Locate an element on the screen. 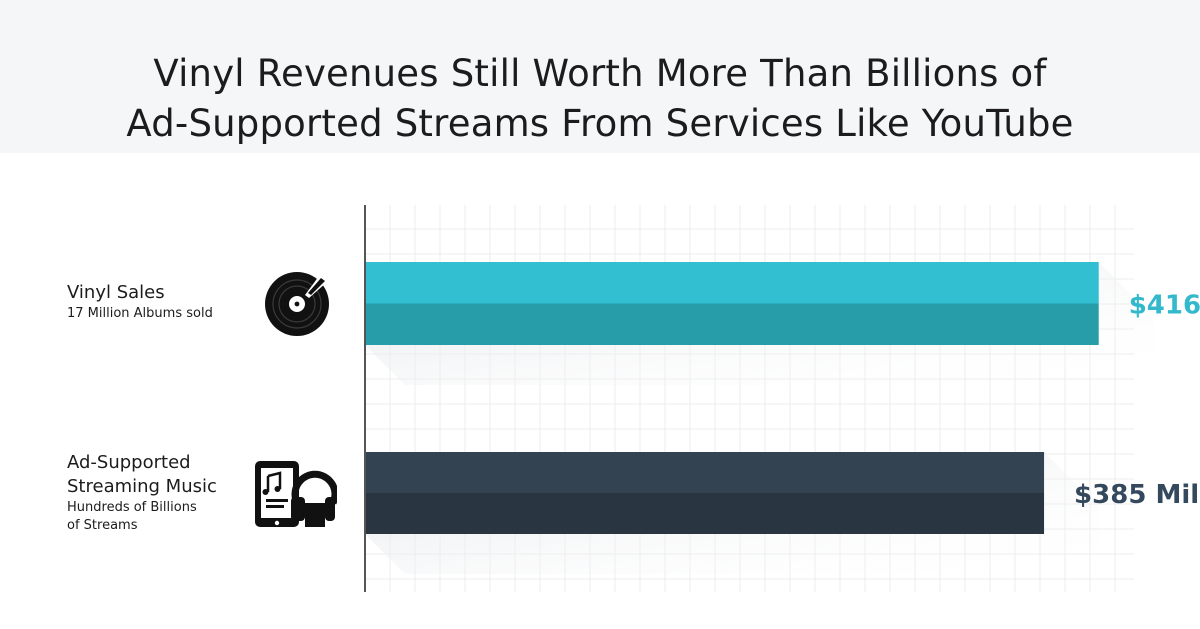 This screenshot has height=629, width=1200. category-sub-streaming-line-1: Hundreds of Billions is located at coordinates (132, 507).